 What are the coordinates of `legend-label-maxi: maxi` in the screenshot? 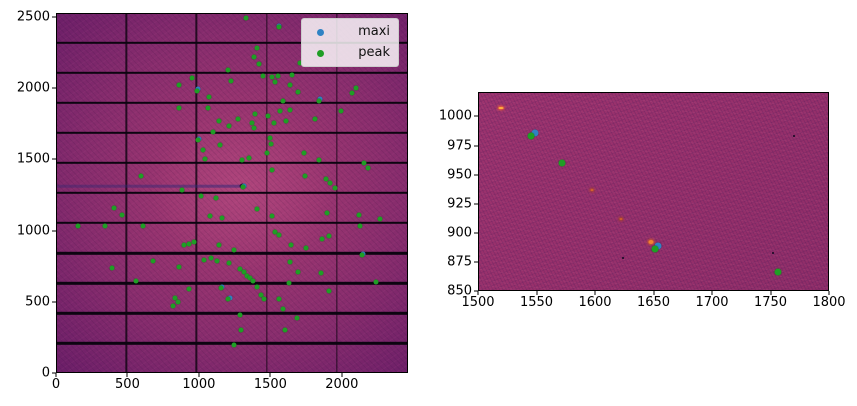 It's located at (374, 31).